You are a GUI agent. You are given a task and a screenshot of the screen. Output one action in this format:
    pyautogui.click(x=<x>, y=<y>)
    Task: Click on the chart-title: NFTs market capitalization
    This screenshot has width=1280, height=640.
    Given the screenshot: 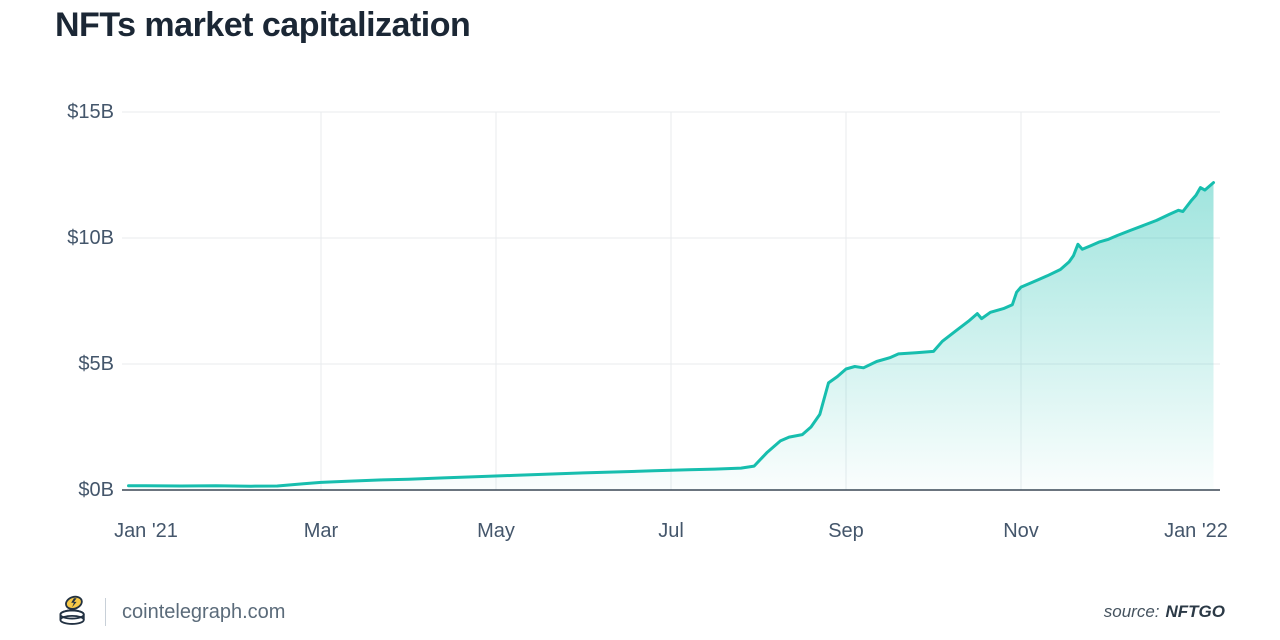 What is the action you would take?
    pyautogui.click(x=263, y=25)
    